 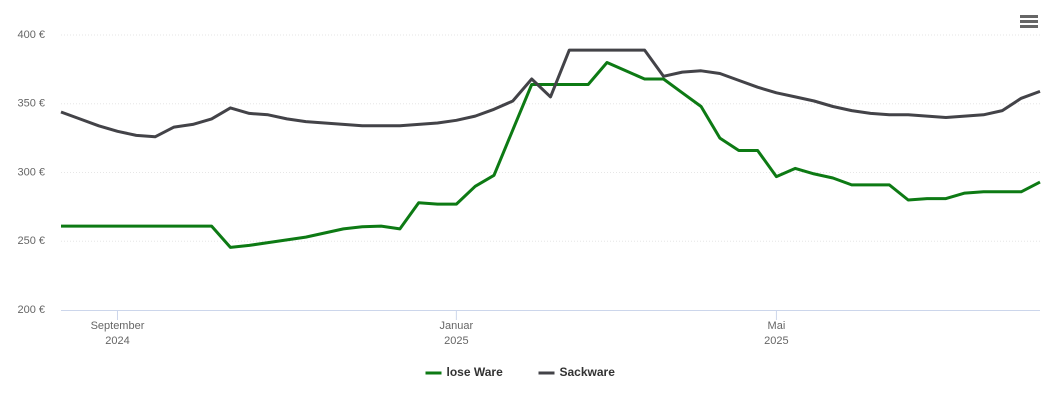 I want to click on x-tick-label-line: 2024, so click(x=117, y=341).